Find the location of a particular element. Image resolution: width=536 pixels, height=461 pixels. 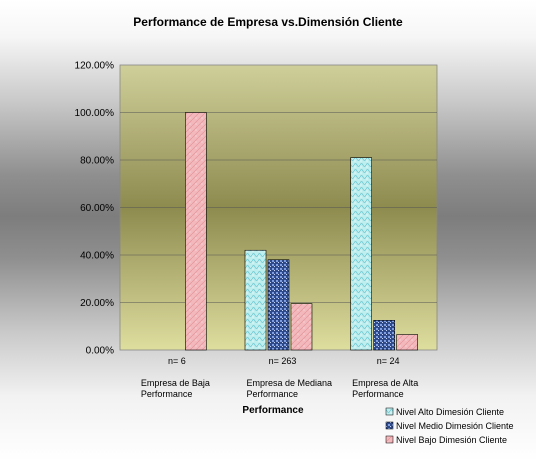

legend-label-0: Nivel Alto Dimesión Cliente is located at coordinates (450, 412).